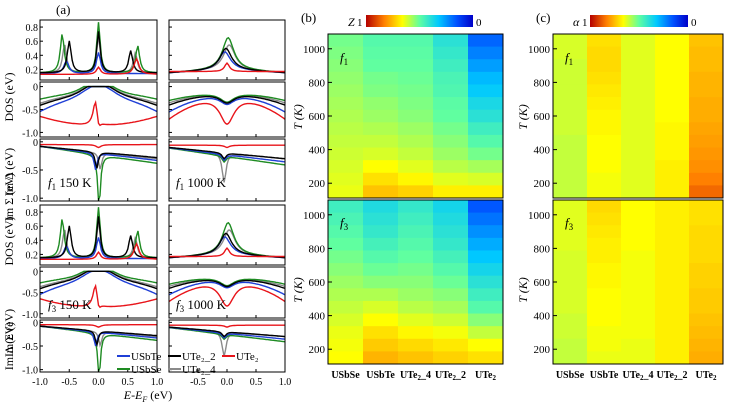 The height and width of the screenshot is (406, 731). Describe the element at coordinates (9, 197) in the screenshot. I see `row-label-imsigma-f1: Im Σ (eV)` at that location.